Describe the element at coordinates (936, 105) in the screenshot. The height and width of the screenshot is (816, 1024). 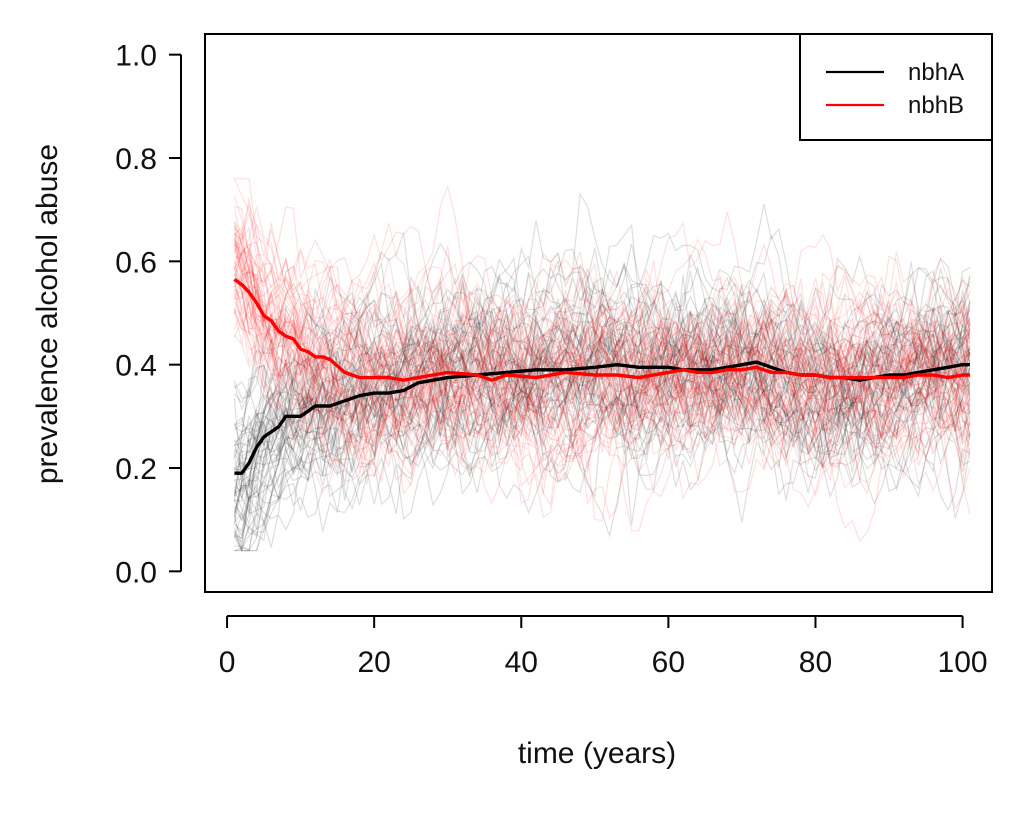
I see `legend-label-nbhb: nbhB` at that location.